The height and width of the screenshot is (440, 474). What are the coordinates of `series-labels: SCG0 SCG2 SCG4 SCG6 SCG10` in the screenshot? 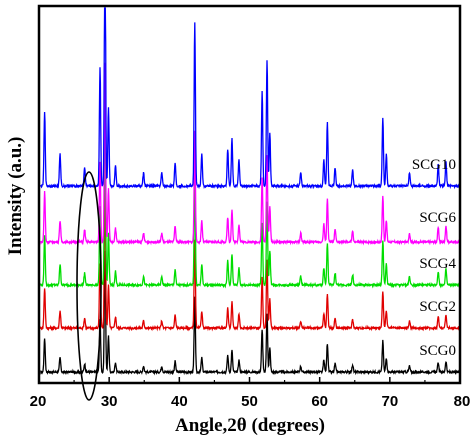 It's located at (434, 258).